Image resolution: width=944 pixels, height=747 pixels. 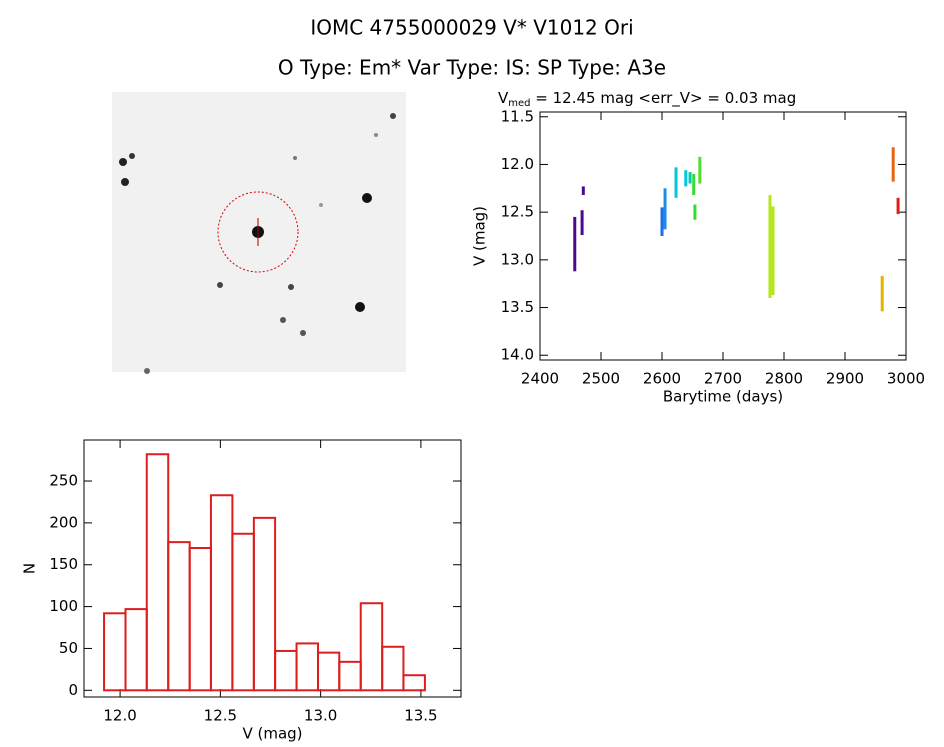 I want to click on lc-title: Vmed = 12.45 mag <err_V> = 0.03 mag, so click(x=647, y=99).